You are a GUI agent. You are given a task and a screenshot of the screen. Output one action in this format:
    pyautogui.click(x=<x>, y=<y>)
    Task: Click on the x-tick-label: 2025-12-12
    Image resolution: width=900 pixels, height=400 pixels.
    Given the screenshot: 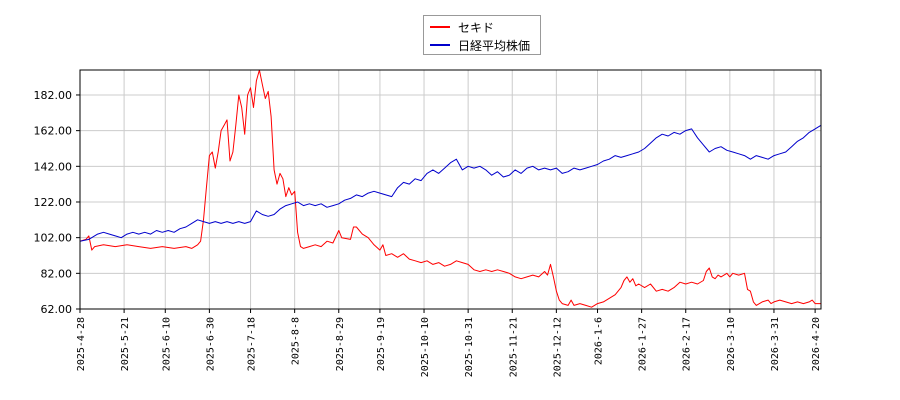 What is the action you would take?
    pyautogui.click(x=557, y=347)
    